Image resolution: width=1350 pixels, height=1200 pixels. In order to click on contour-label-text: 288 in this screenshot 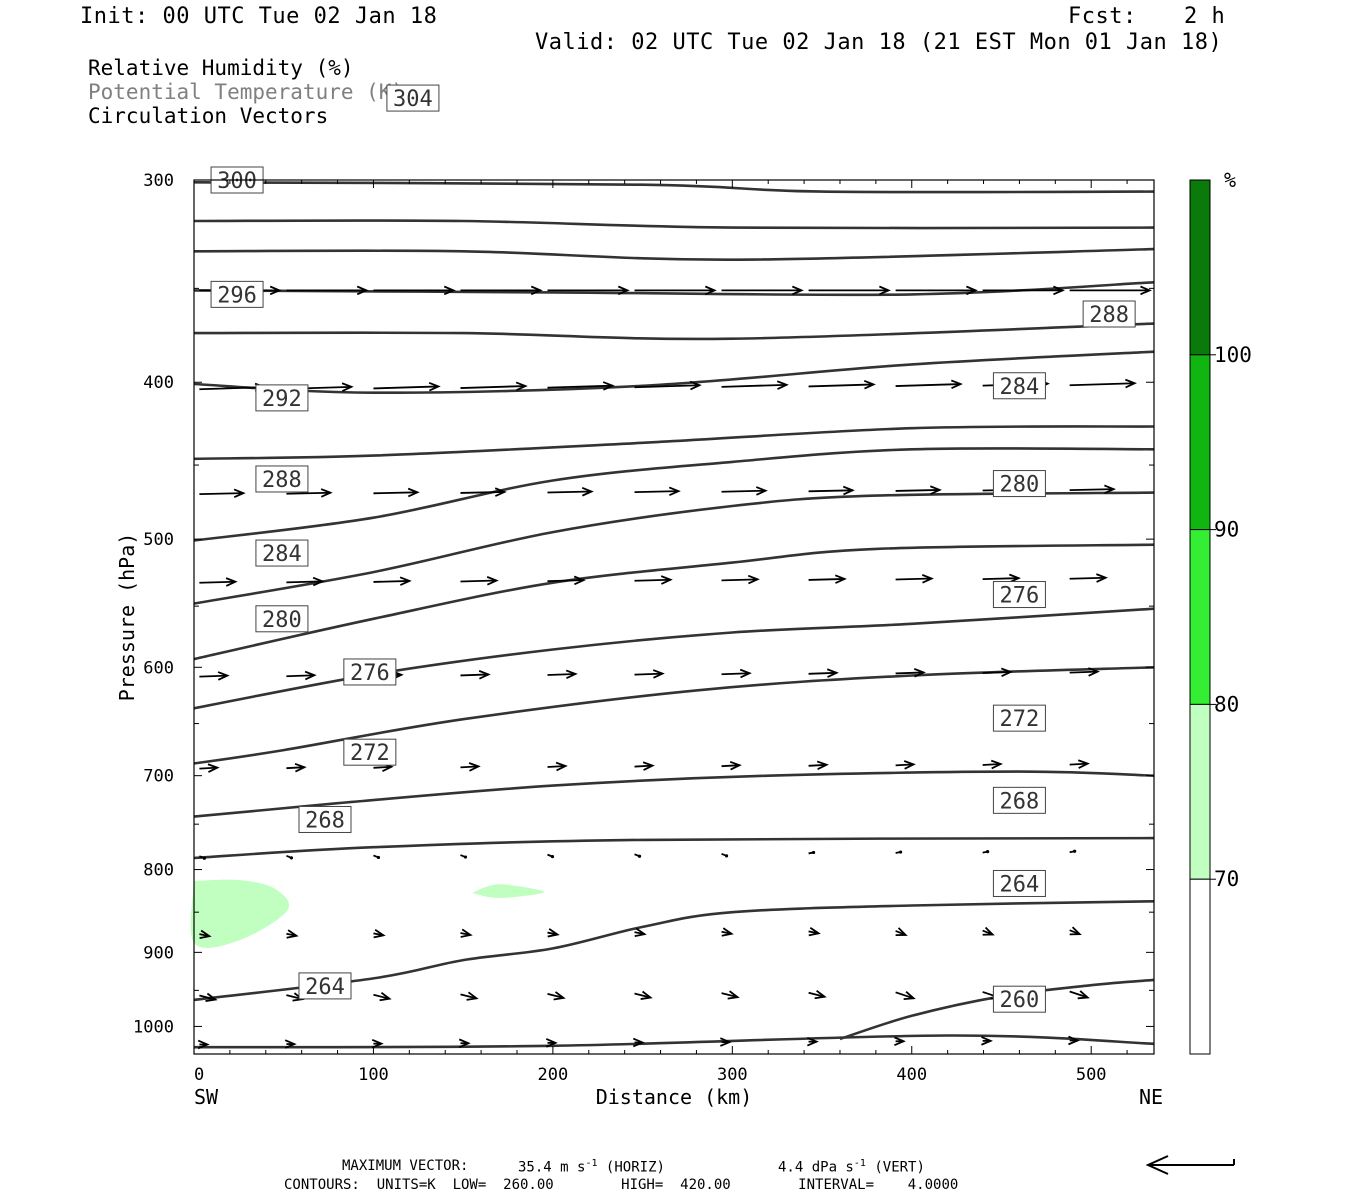, I will do `click(1109, 315)`.